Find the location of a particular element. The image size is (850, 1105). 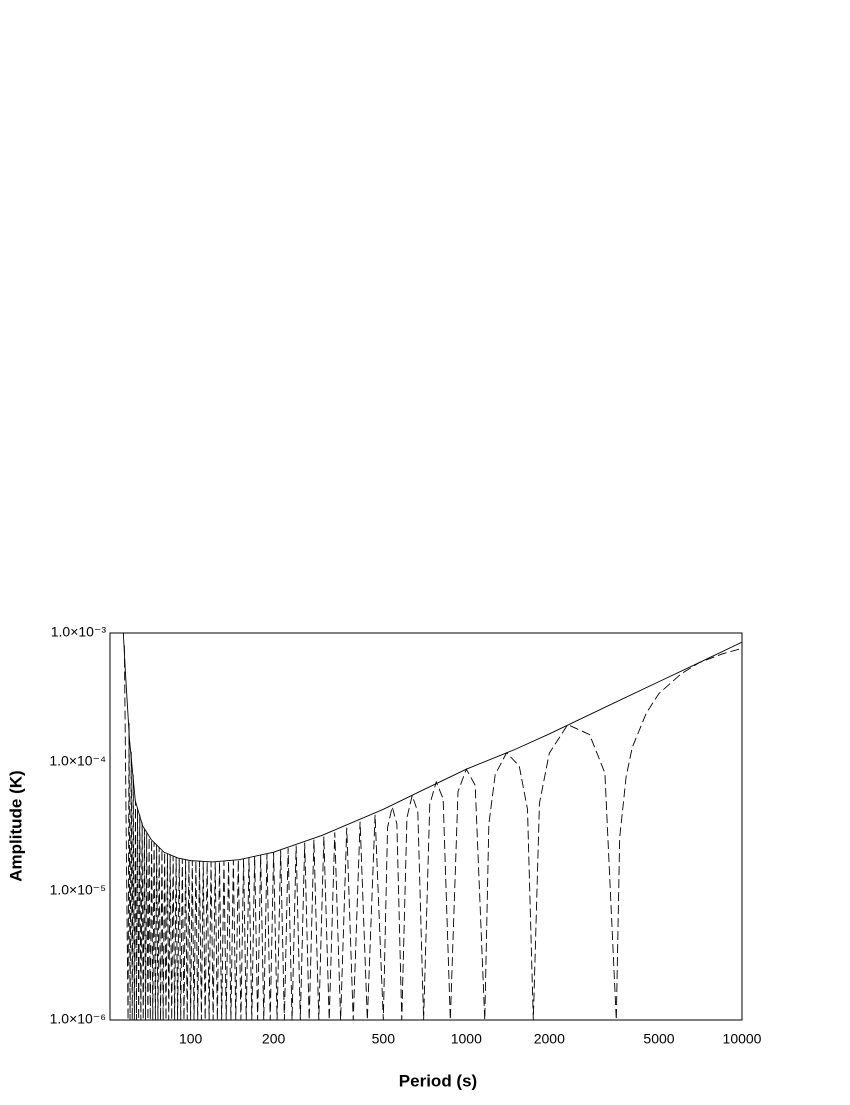

x-tick-label: 5000 is located at coordinates (658, 1039).